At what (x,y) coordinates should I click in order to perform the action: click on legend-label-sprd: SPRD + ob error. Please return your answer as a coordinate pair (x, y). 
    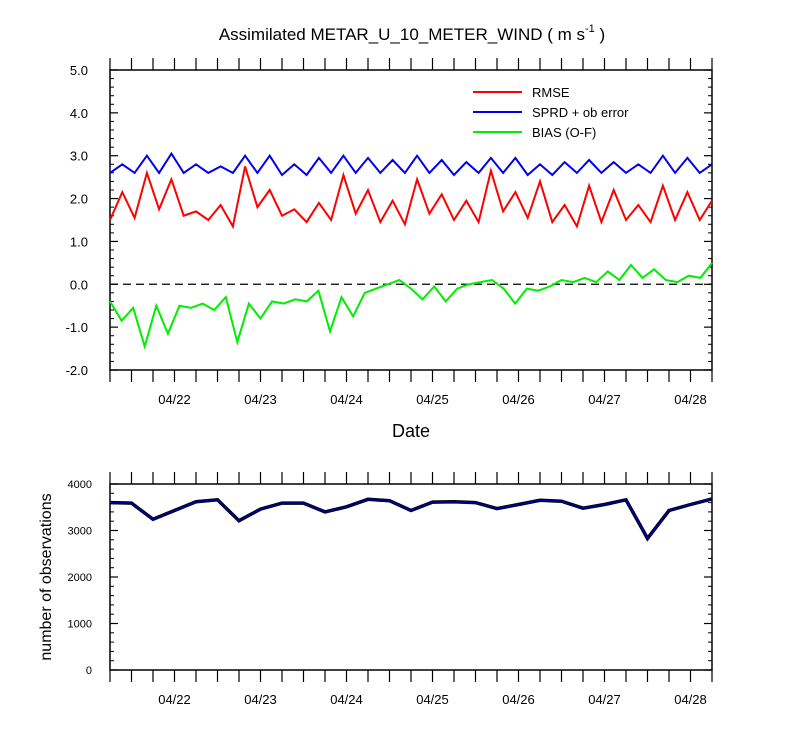
    Looking at the image, I should click on (580, 112).